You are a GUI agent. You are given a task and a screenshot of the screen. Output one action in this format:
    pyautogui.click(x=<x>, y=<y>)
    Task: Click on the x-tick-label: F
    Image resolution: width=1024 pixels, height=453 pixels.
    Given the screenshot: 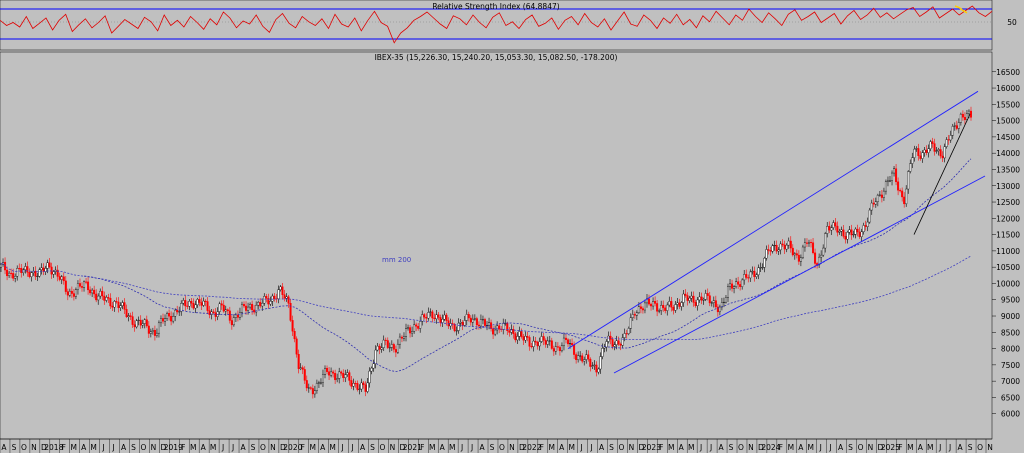 What is the action you would take?
    pyautogui.click(x=422, y=447)
    